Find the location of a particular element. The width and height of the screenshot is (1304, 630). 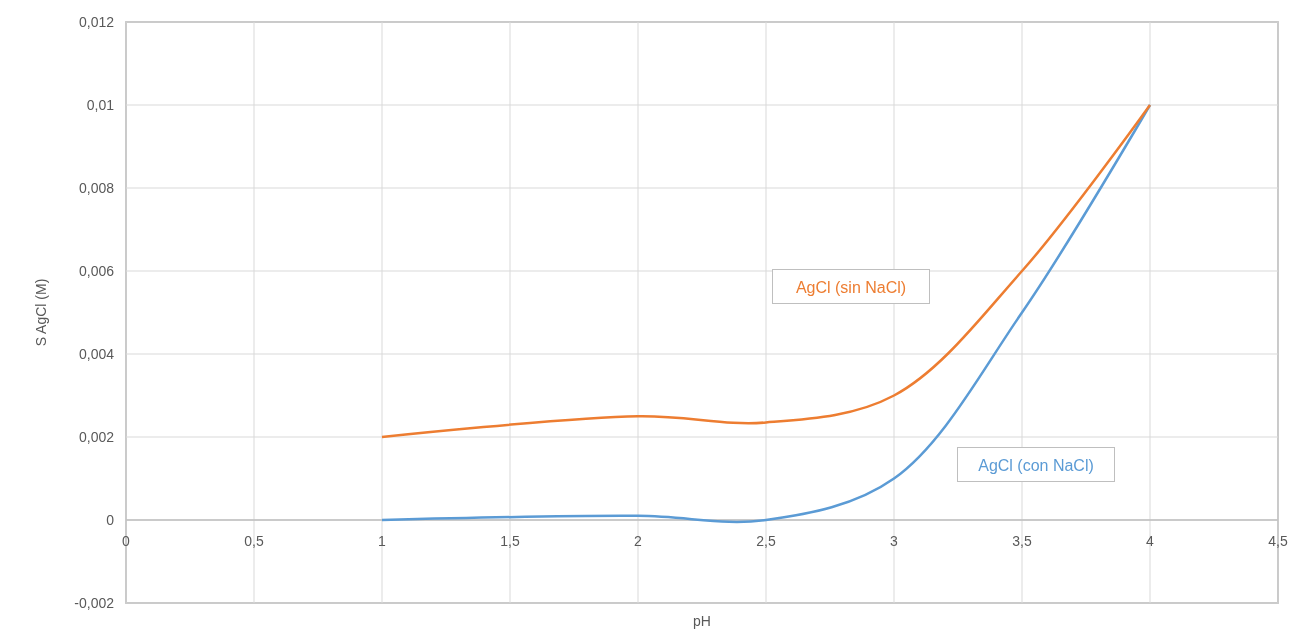

x-tick-label: 2 is located at coordinates (638, 541).